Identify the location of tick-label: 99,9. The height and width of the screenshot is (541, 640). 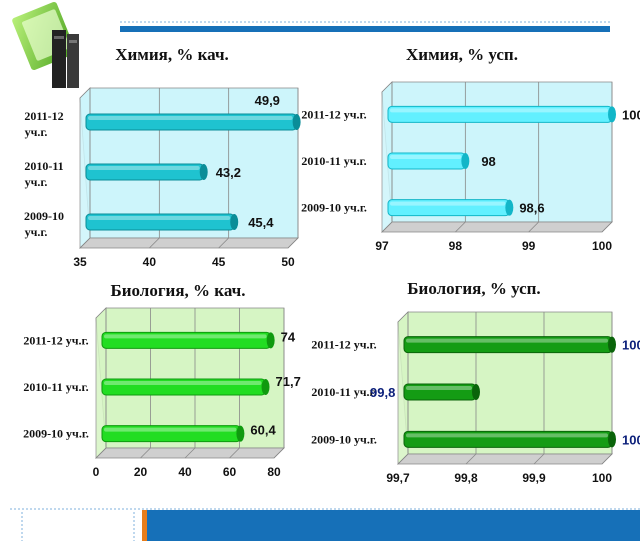
(534, 478).